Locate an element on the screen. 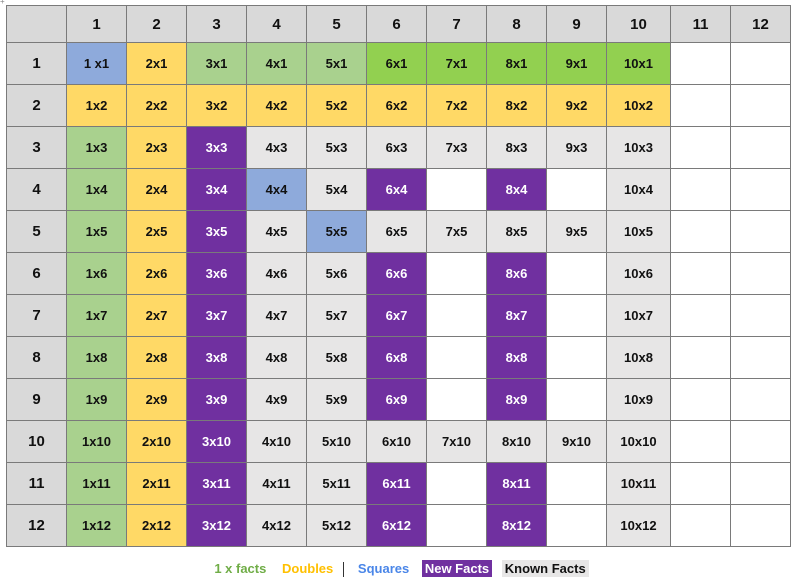 This screenshot has height=585, width=800. table-row: 5 1x5 2x5 3x5 4x5 5x5 6x5 7x5 8x5 9x5 10x5 is located at coordinates (398, 231).